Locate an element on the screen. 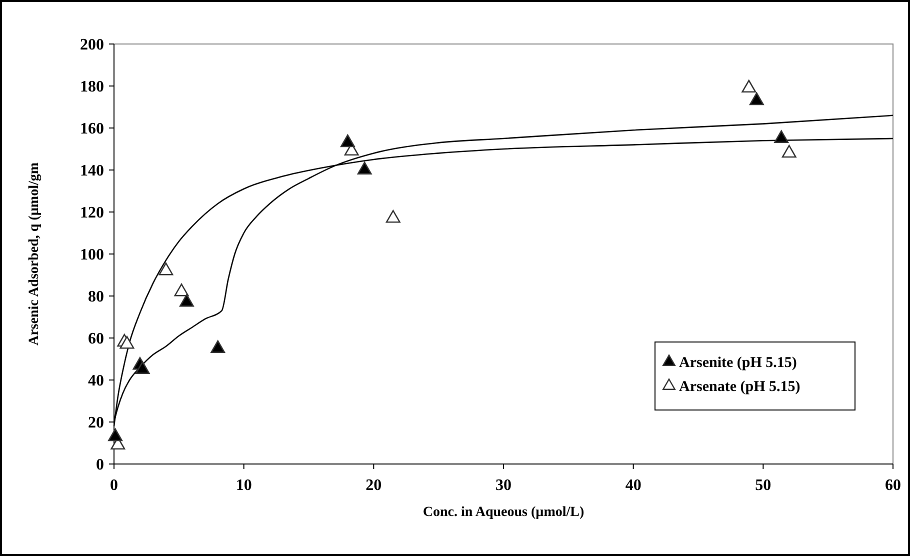  y-tick-label: 20 is located at coordinates (96, 423).